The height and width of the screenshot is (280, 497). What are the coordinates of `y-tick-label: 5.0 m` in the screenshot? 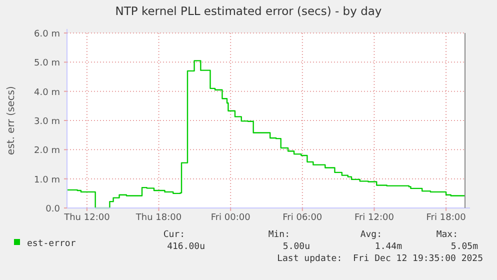 It's located at (47, 63).